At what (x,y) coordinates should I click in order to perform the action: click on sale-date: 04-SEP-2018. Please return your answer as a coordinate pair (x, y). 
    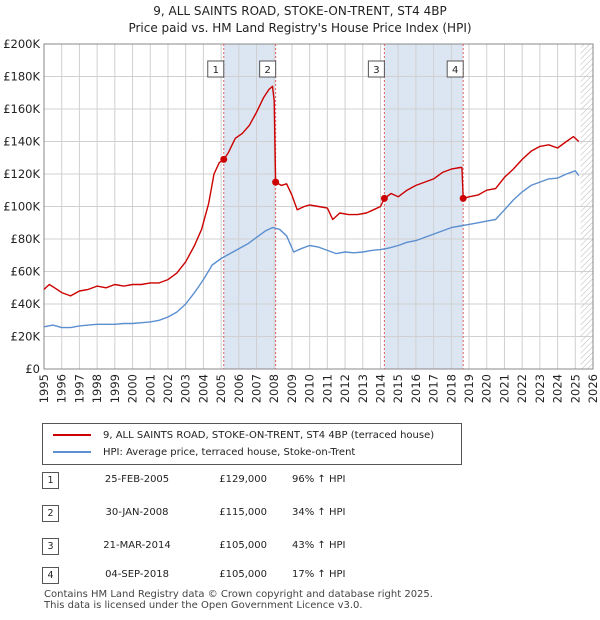
    Looking at the image, I should click on (137, 574).